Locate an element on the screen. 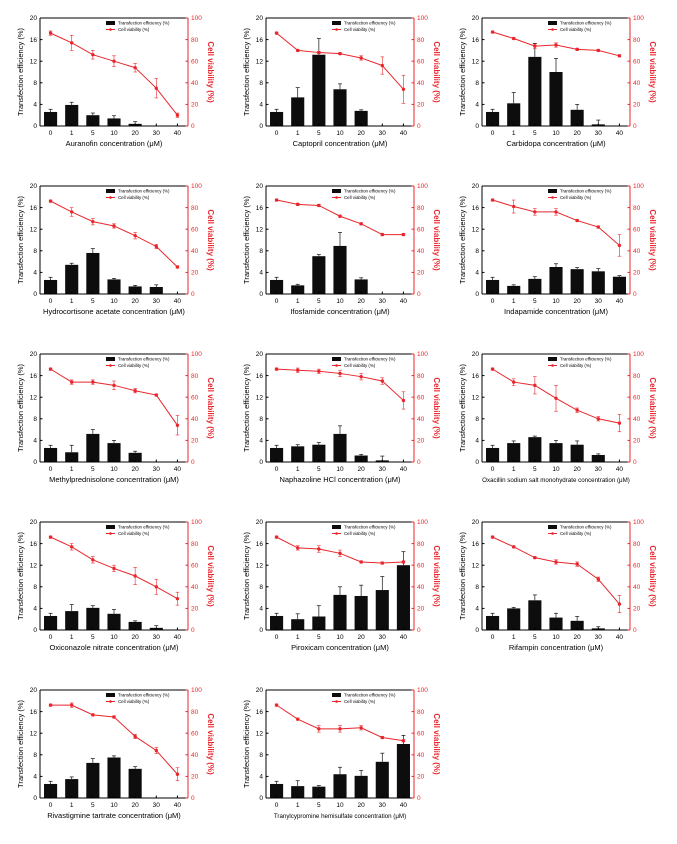 The image size is (677, 844). legend-line-label: Cell viability (%) is located at coordinates (576, 365).